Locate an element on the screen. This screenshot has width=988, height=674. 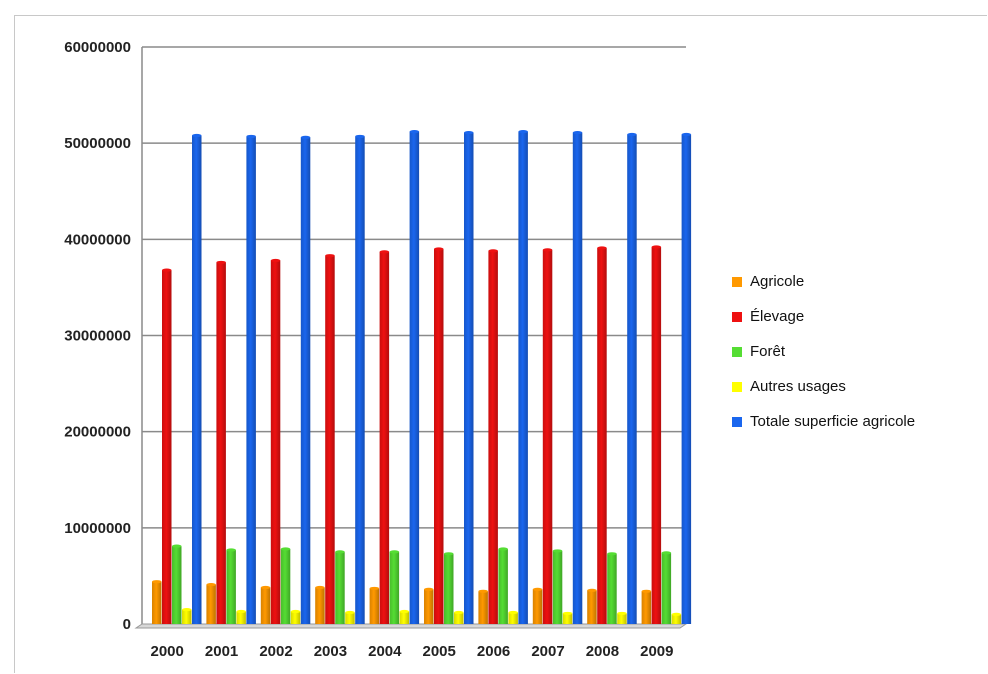
legend-label: Totale superficie agricole is located at coordinates (833, 421).